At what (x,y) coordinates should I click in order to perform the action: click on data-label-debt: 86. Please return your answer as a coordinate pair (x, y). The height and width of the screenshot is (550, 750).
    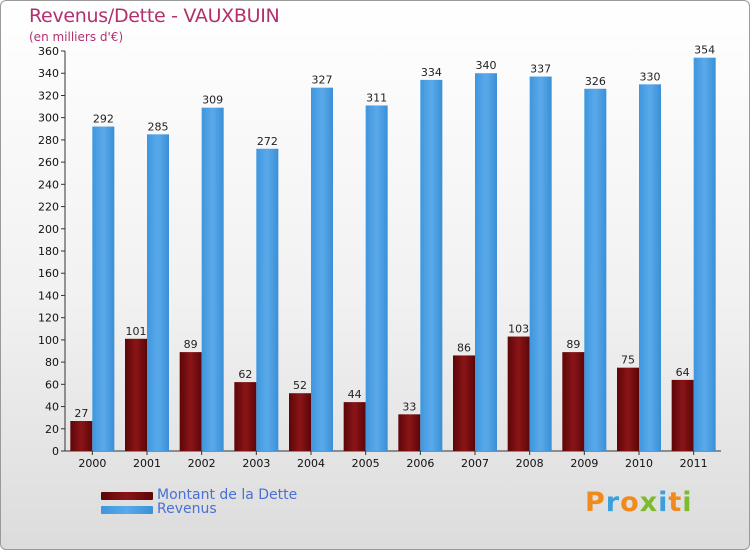
    Looking at the image, I should click on (464, 347).